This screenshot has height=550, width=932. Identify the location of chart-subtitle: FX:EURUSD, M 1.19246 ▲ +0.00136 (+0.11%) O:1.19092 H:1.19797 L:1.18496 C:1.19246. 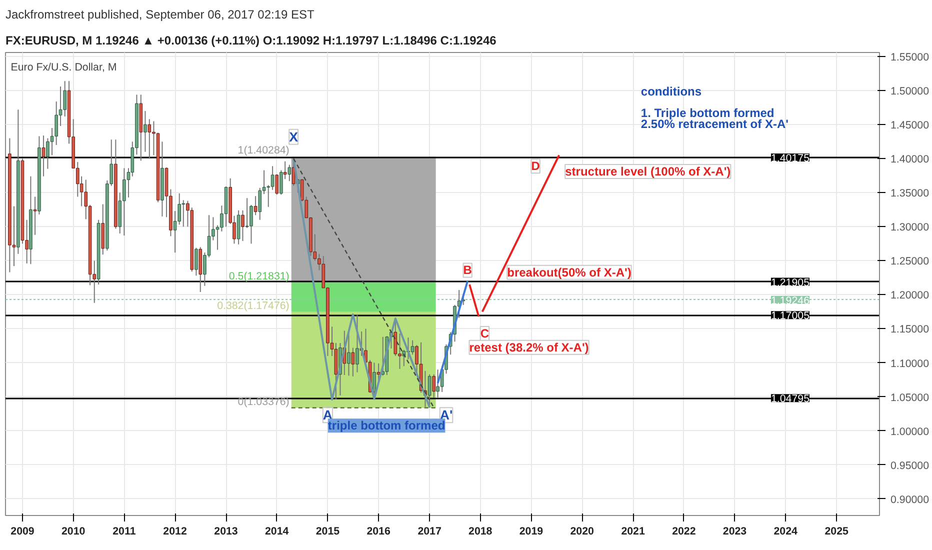
(251, 41).